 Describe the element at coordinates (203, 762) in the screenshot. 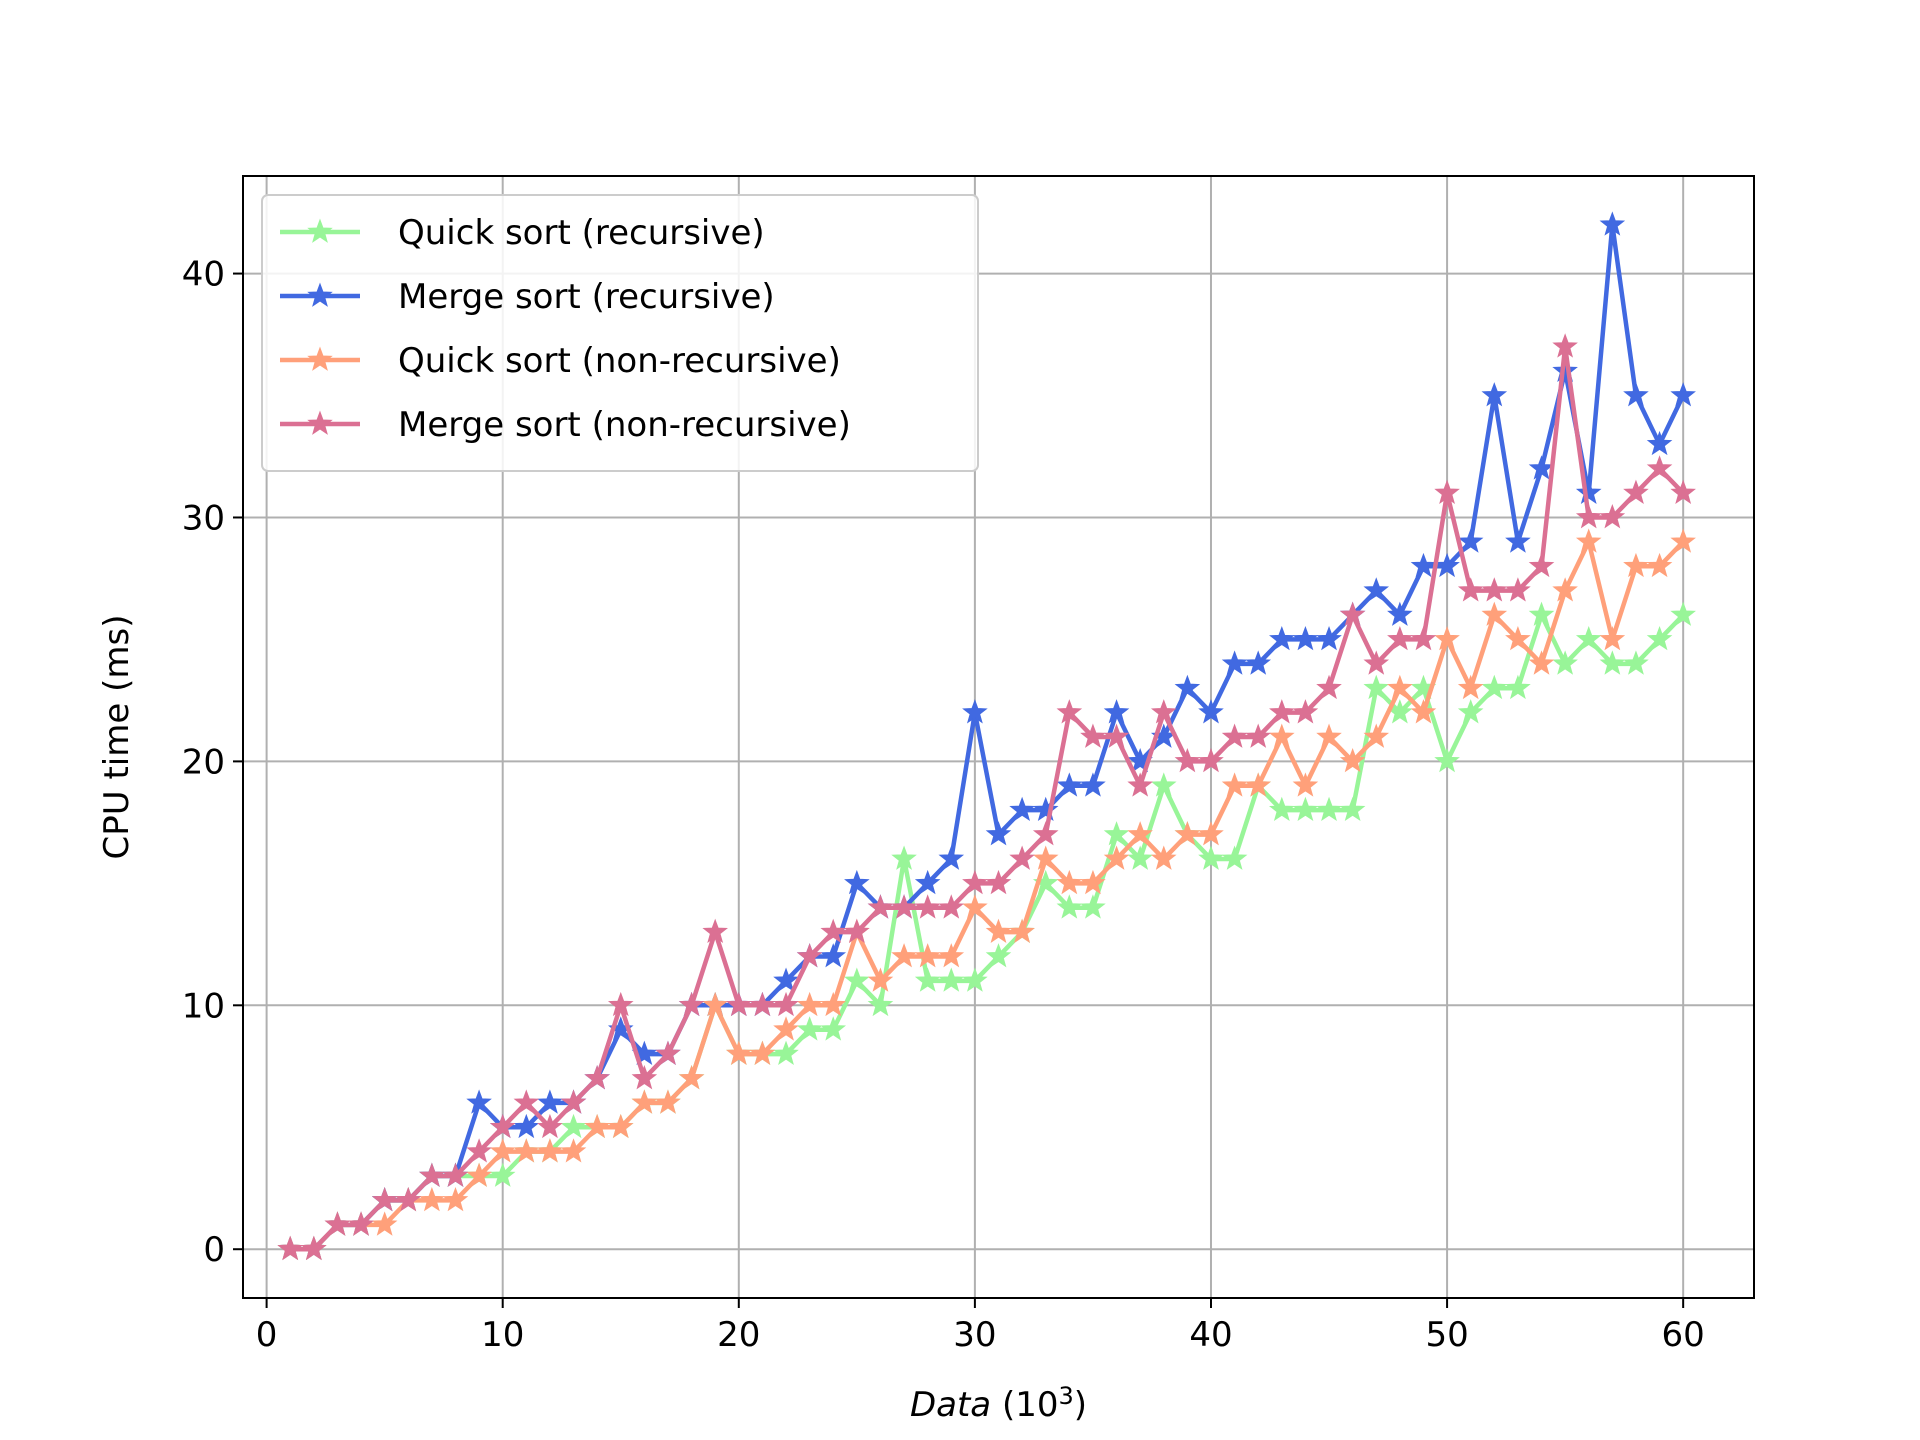

I see `y-tick-label-2: 20` at that location.